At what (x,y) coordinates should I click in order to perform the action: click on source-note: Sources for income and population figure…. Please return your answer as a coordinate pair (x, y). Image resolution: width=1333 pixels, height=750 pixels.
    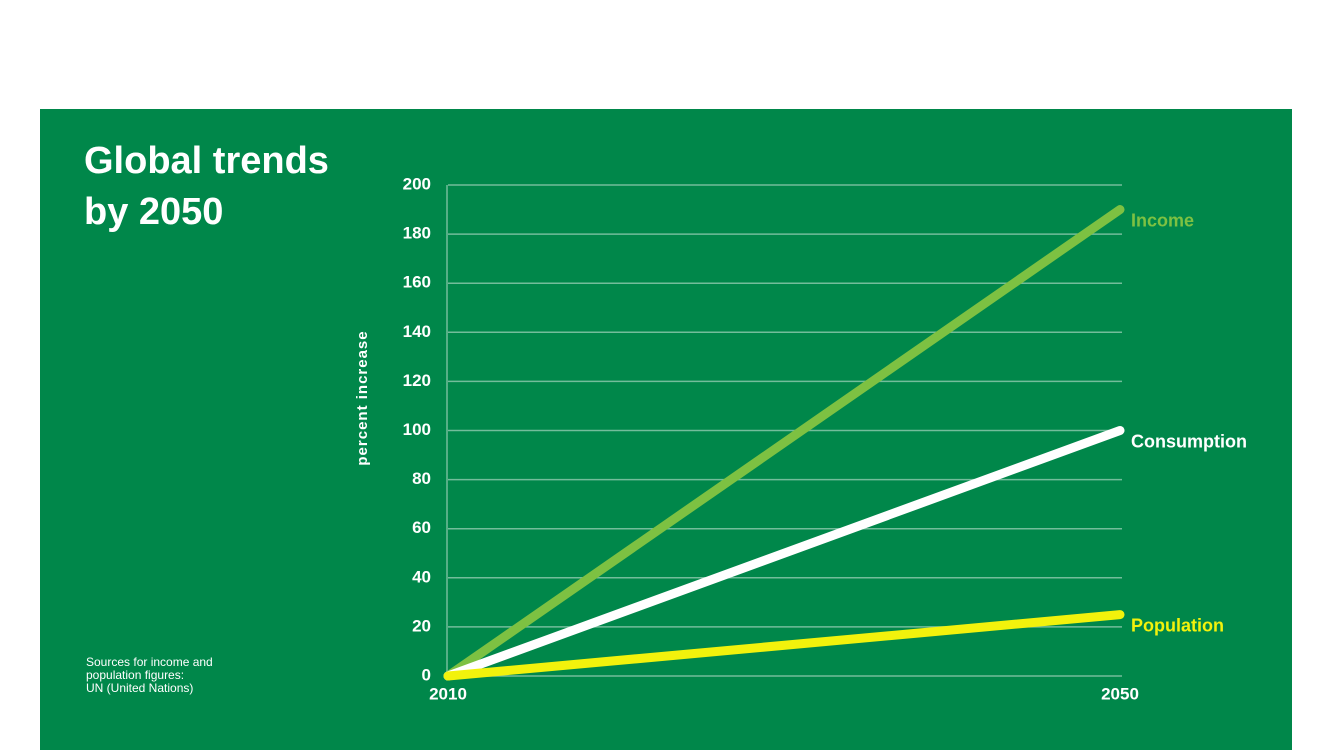
    Looking at the image, I should click on (149, 675).